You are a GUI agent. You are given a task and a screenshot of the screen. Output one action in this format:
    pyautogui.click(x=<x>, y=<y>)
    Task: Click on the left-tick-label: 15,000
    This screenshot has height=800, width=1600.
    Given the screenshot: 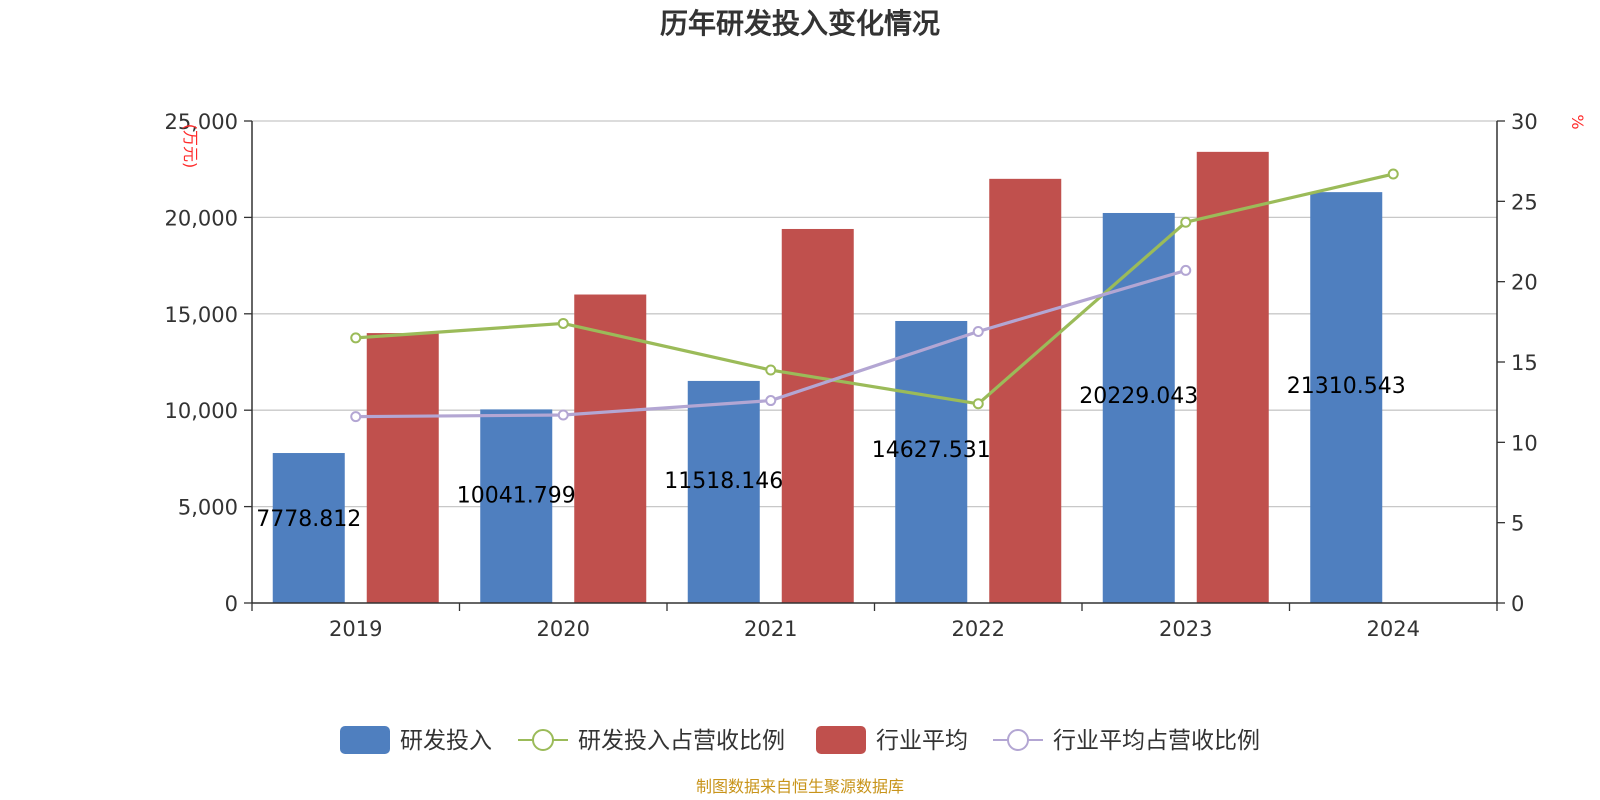 What is the action you would take?
    pyautogui.click(x=201, y=315)
    